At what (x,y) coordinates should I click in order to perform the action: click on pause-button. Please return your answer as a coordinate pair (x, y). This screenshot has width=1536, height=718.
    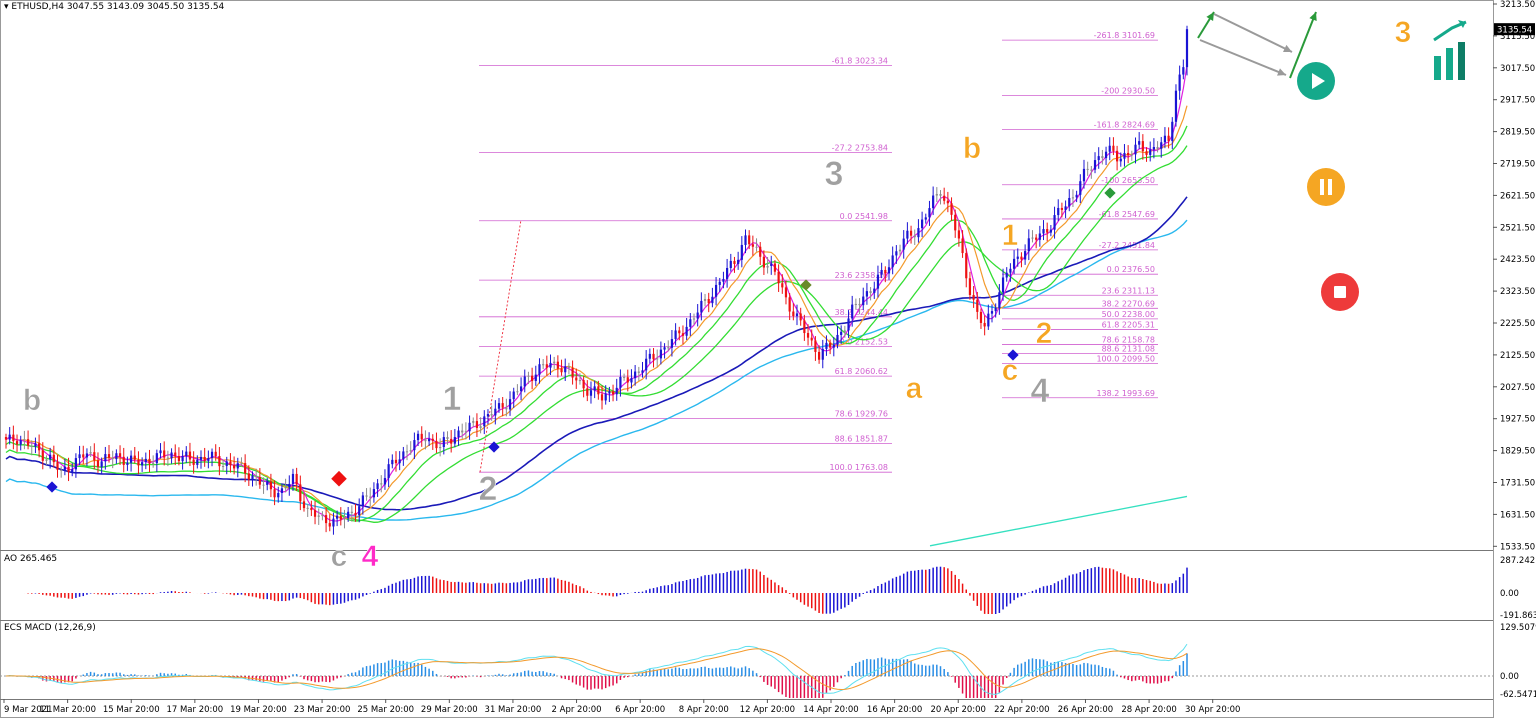
    Looking at the image, I should click on (1326, 187).